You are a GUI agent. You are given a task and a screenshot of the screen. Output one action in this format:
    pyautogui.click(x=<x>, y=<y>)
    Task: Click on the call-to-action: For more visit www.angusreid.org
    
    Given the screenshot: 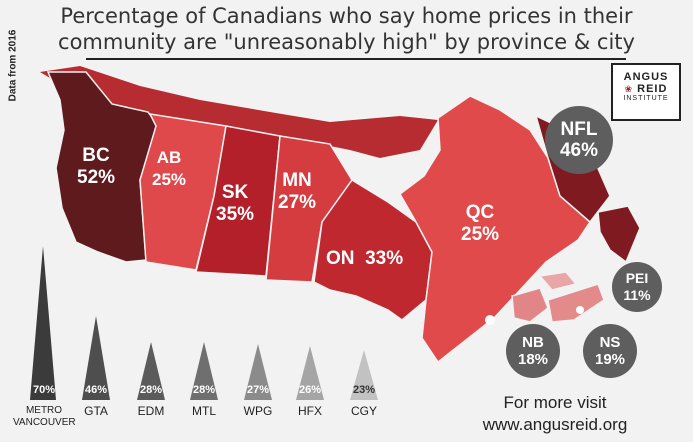 What is the action you would take?
    pyautogui.click(x=555, y=414)
    